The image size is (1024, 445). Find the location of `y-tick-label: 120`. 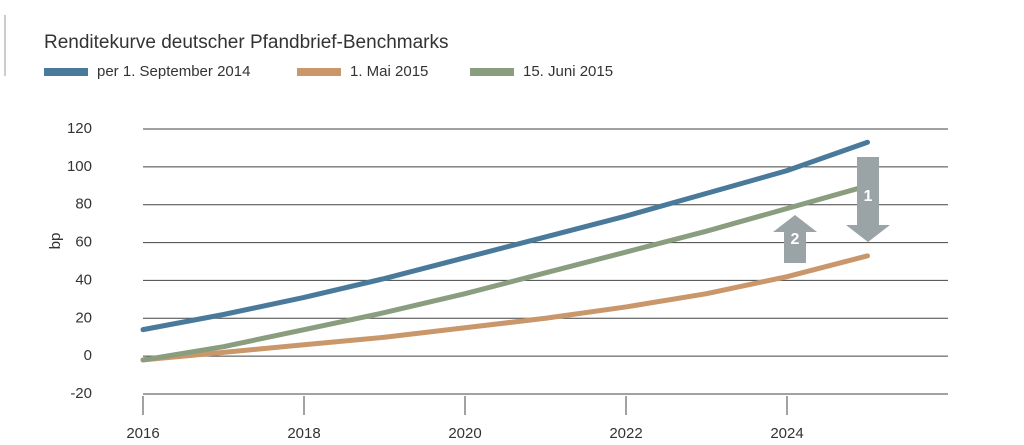

y-tick-label: 120 is located at coordinates (79, 128).